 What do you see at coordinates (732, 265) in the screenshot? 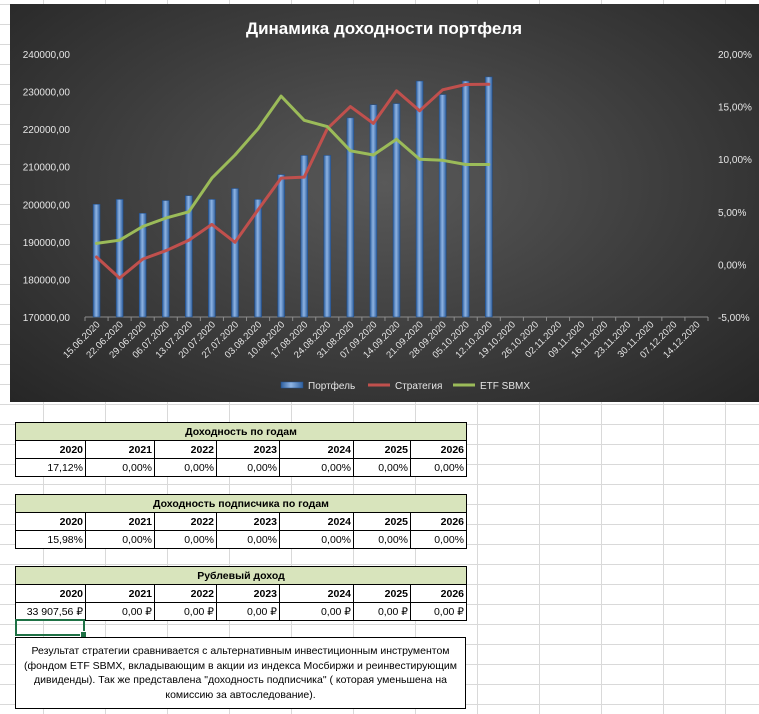
I see `right-axis-tick-label: 0,00%` at bounding box center [732, 265].